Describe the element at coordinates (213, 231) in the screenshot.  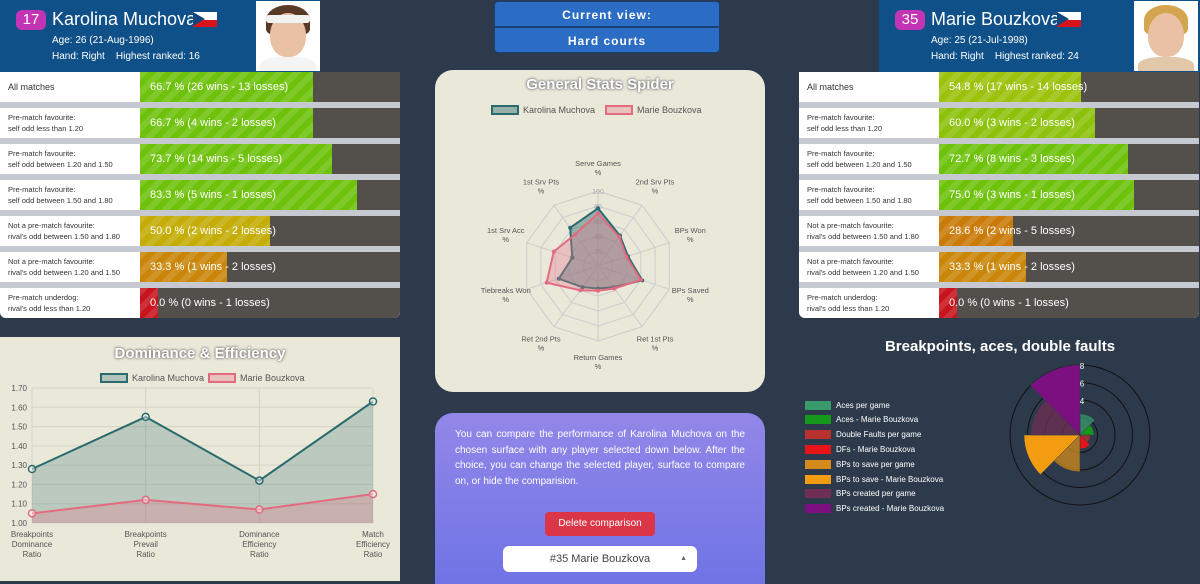
I see `stat-bar-value: 50.0 % (2 wins - 2 losses)` at that location.